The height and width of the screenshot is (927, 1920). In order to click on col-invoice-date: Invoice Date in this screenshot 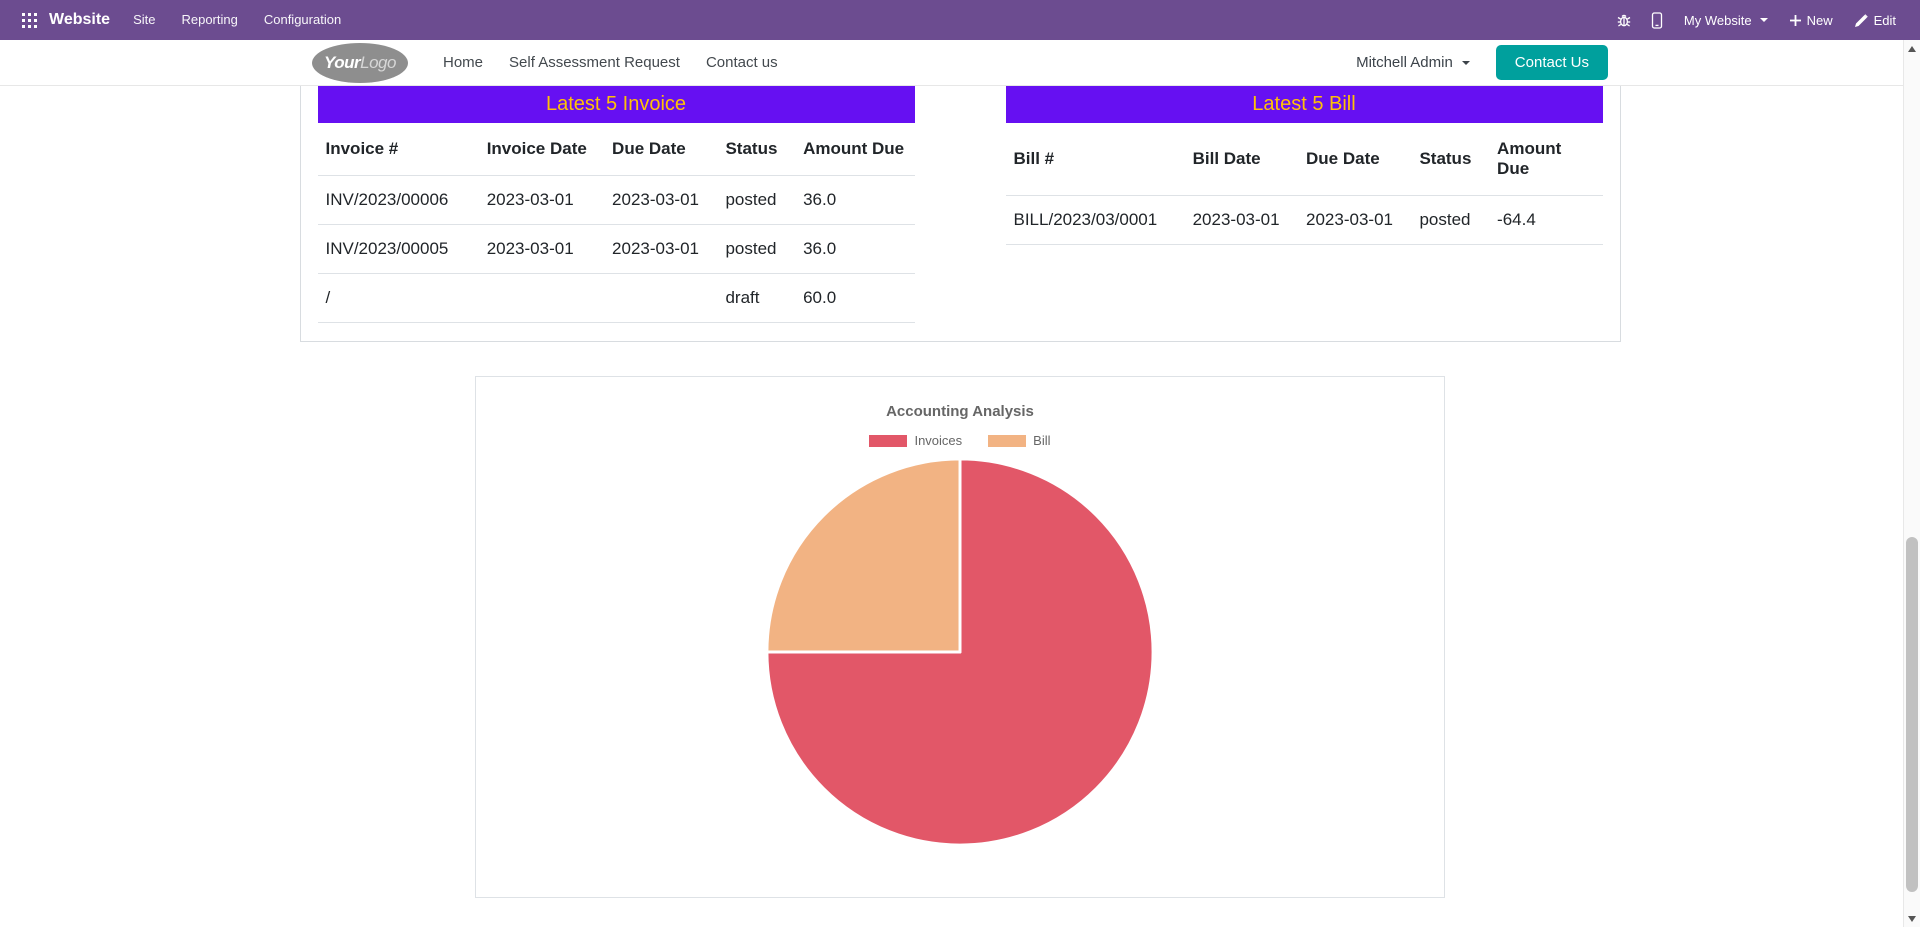, I will do `click(541, 149)`.